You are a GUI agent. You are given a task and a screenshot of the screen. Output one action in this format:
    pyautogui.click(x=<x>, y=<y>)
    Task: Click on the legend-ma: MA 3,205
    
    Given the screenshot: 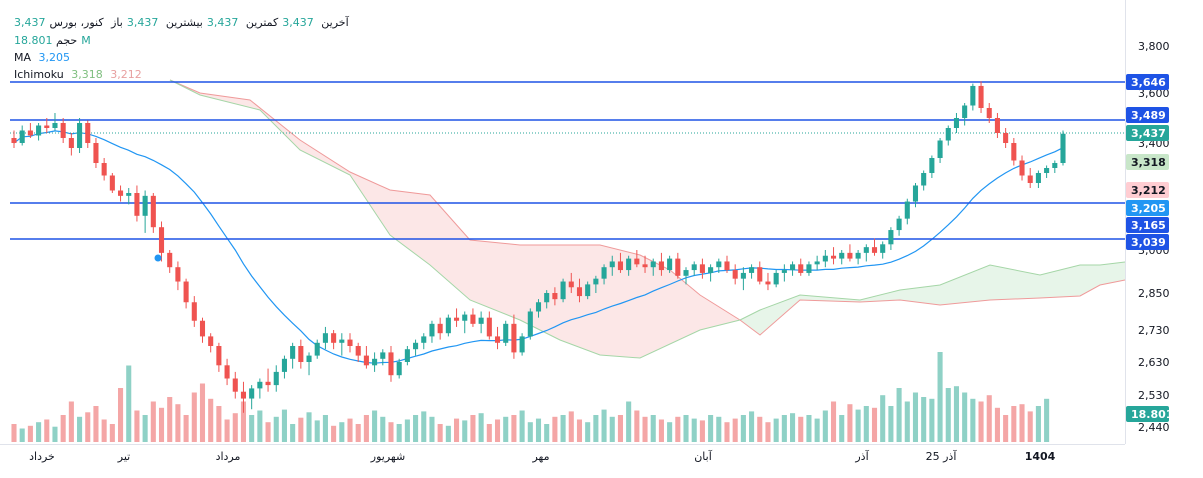 What is the action you would take?
    pyautogui.click(x=44, y=57)
    